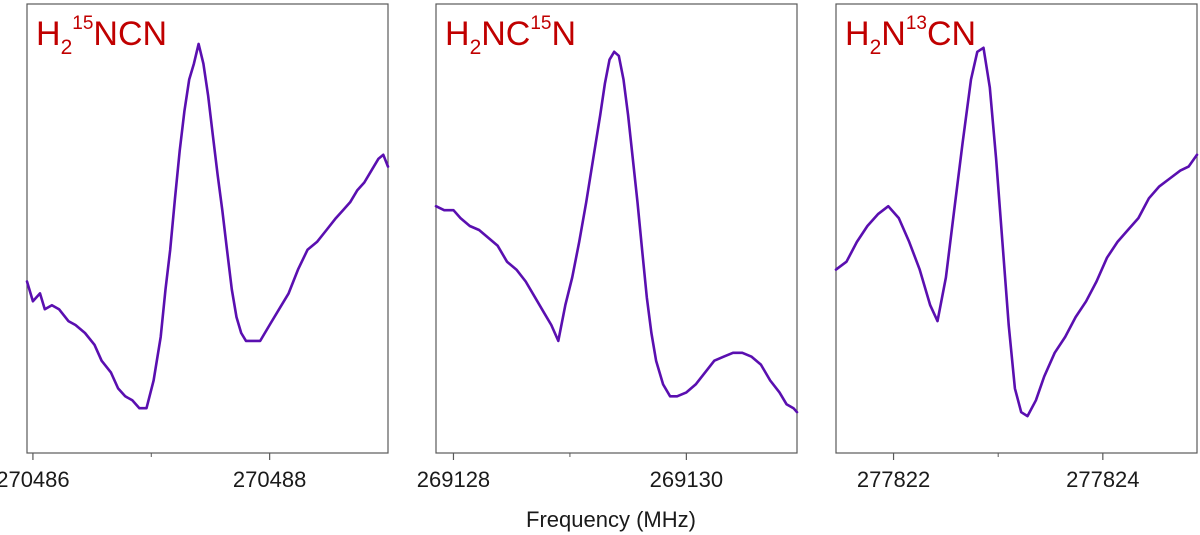 Image resolution: width=1200 pixels, height=535 pixels. Describe the element at coordinates (686, 479) in the screenshot. I see `x-tick-label: 269130` at that location.